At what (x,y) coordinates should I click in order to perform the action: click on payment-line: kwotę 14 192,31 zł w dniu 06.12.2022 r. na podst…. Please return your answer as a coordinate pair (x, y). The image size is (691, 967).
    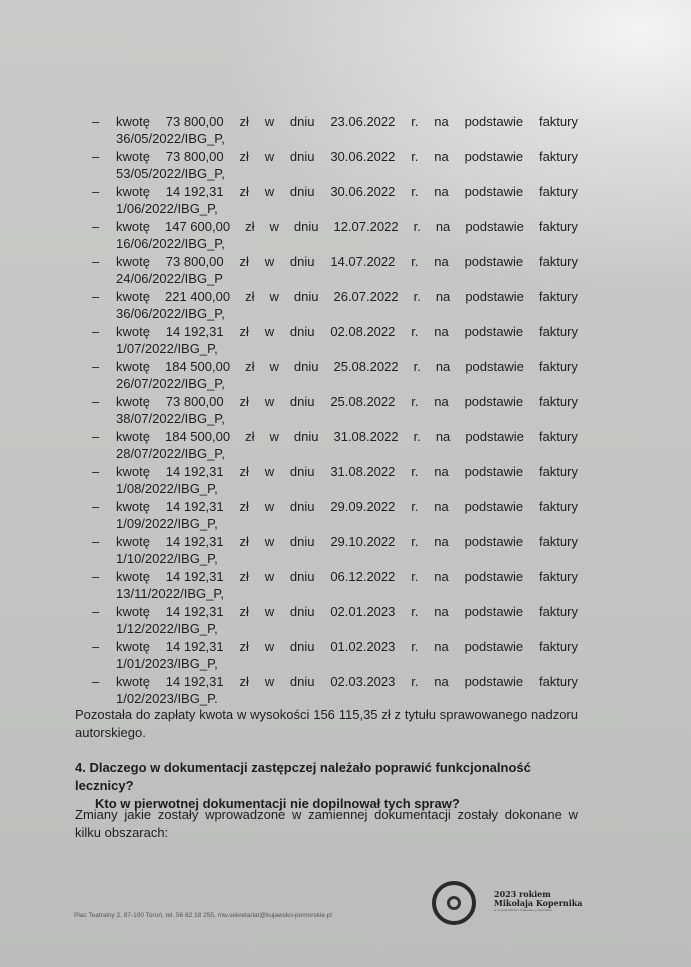
    Looking at the image, I should click on (347, 576).